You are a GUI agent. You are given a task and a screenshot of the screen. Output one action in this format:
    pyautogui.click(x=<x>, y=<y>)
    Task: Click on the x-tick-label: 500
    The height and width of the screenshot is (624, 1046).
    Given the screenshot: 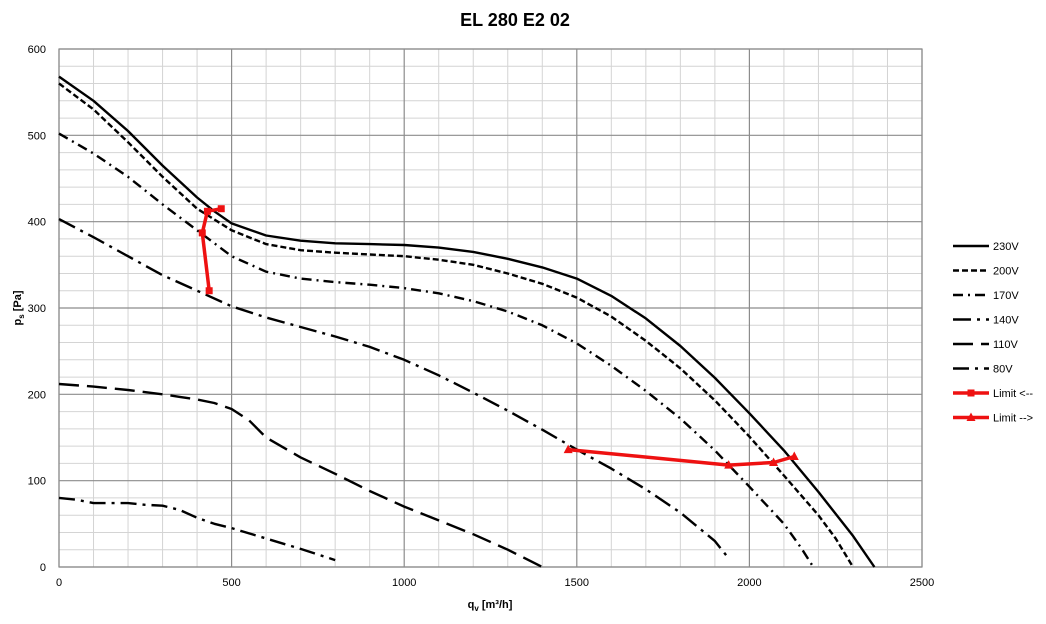 What is the action you would take?
    pyautogui.click(x=231, y=583)
    